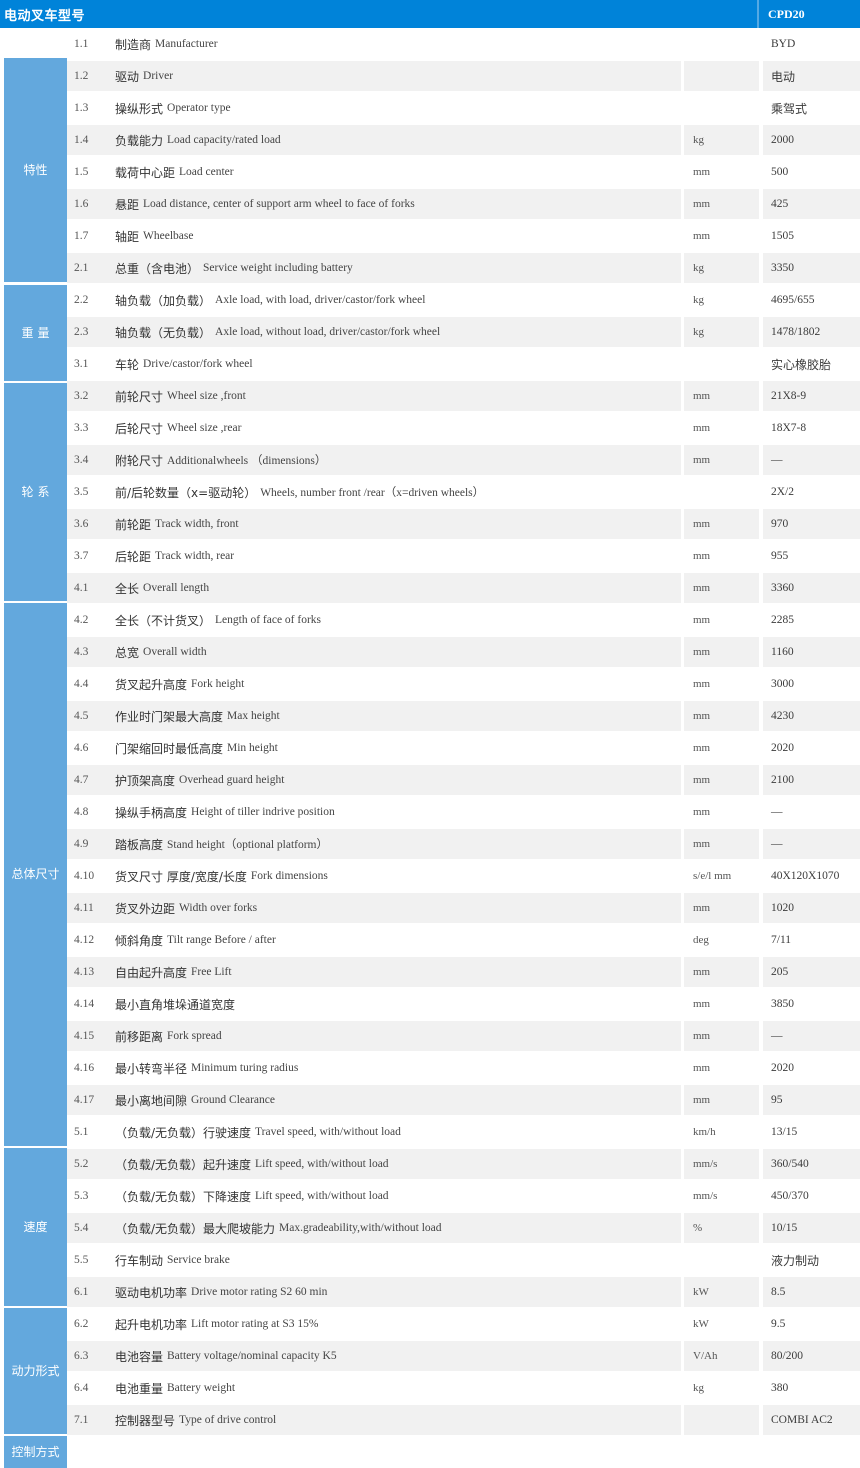 This screenshot has width=860, height=1468. I want to click on row-value: 80/200, so click(811, 1356).